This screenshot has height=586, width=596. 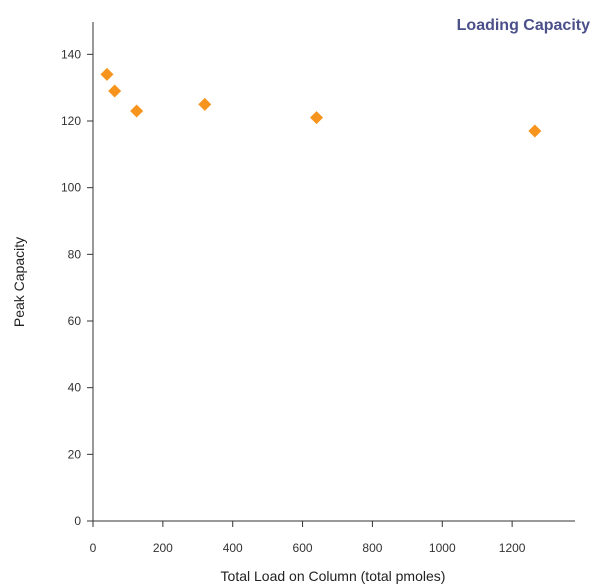 What do you see at coordinates (75, 321) in the screenshot?
I see `y-tick-label-60: 60` at bounding box center [75, 321].